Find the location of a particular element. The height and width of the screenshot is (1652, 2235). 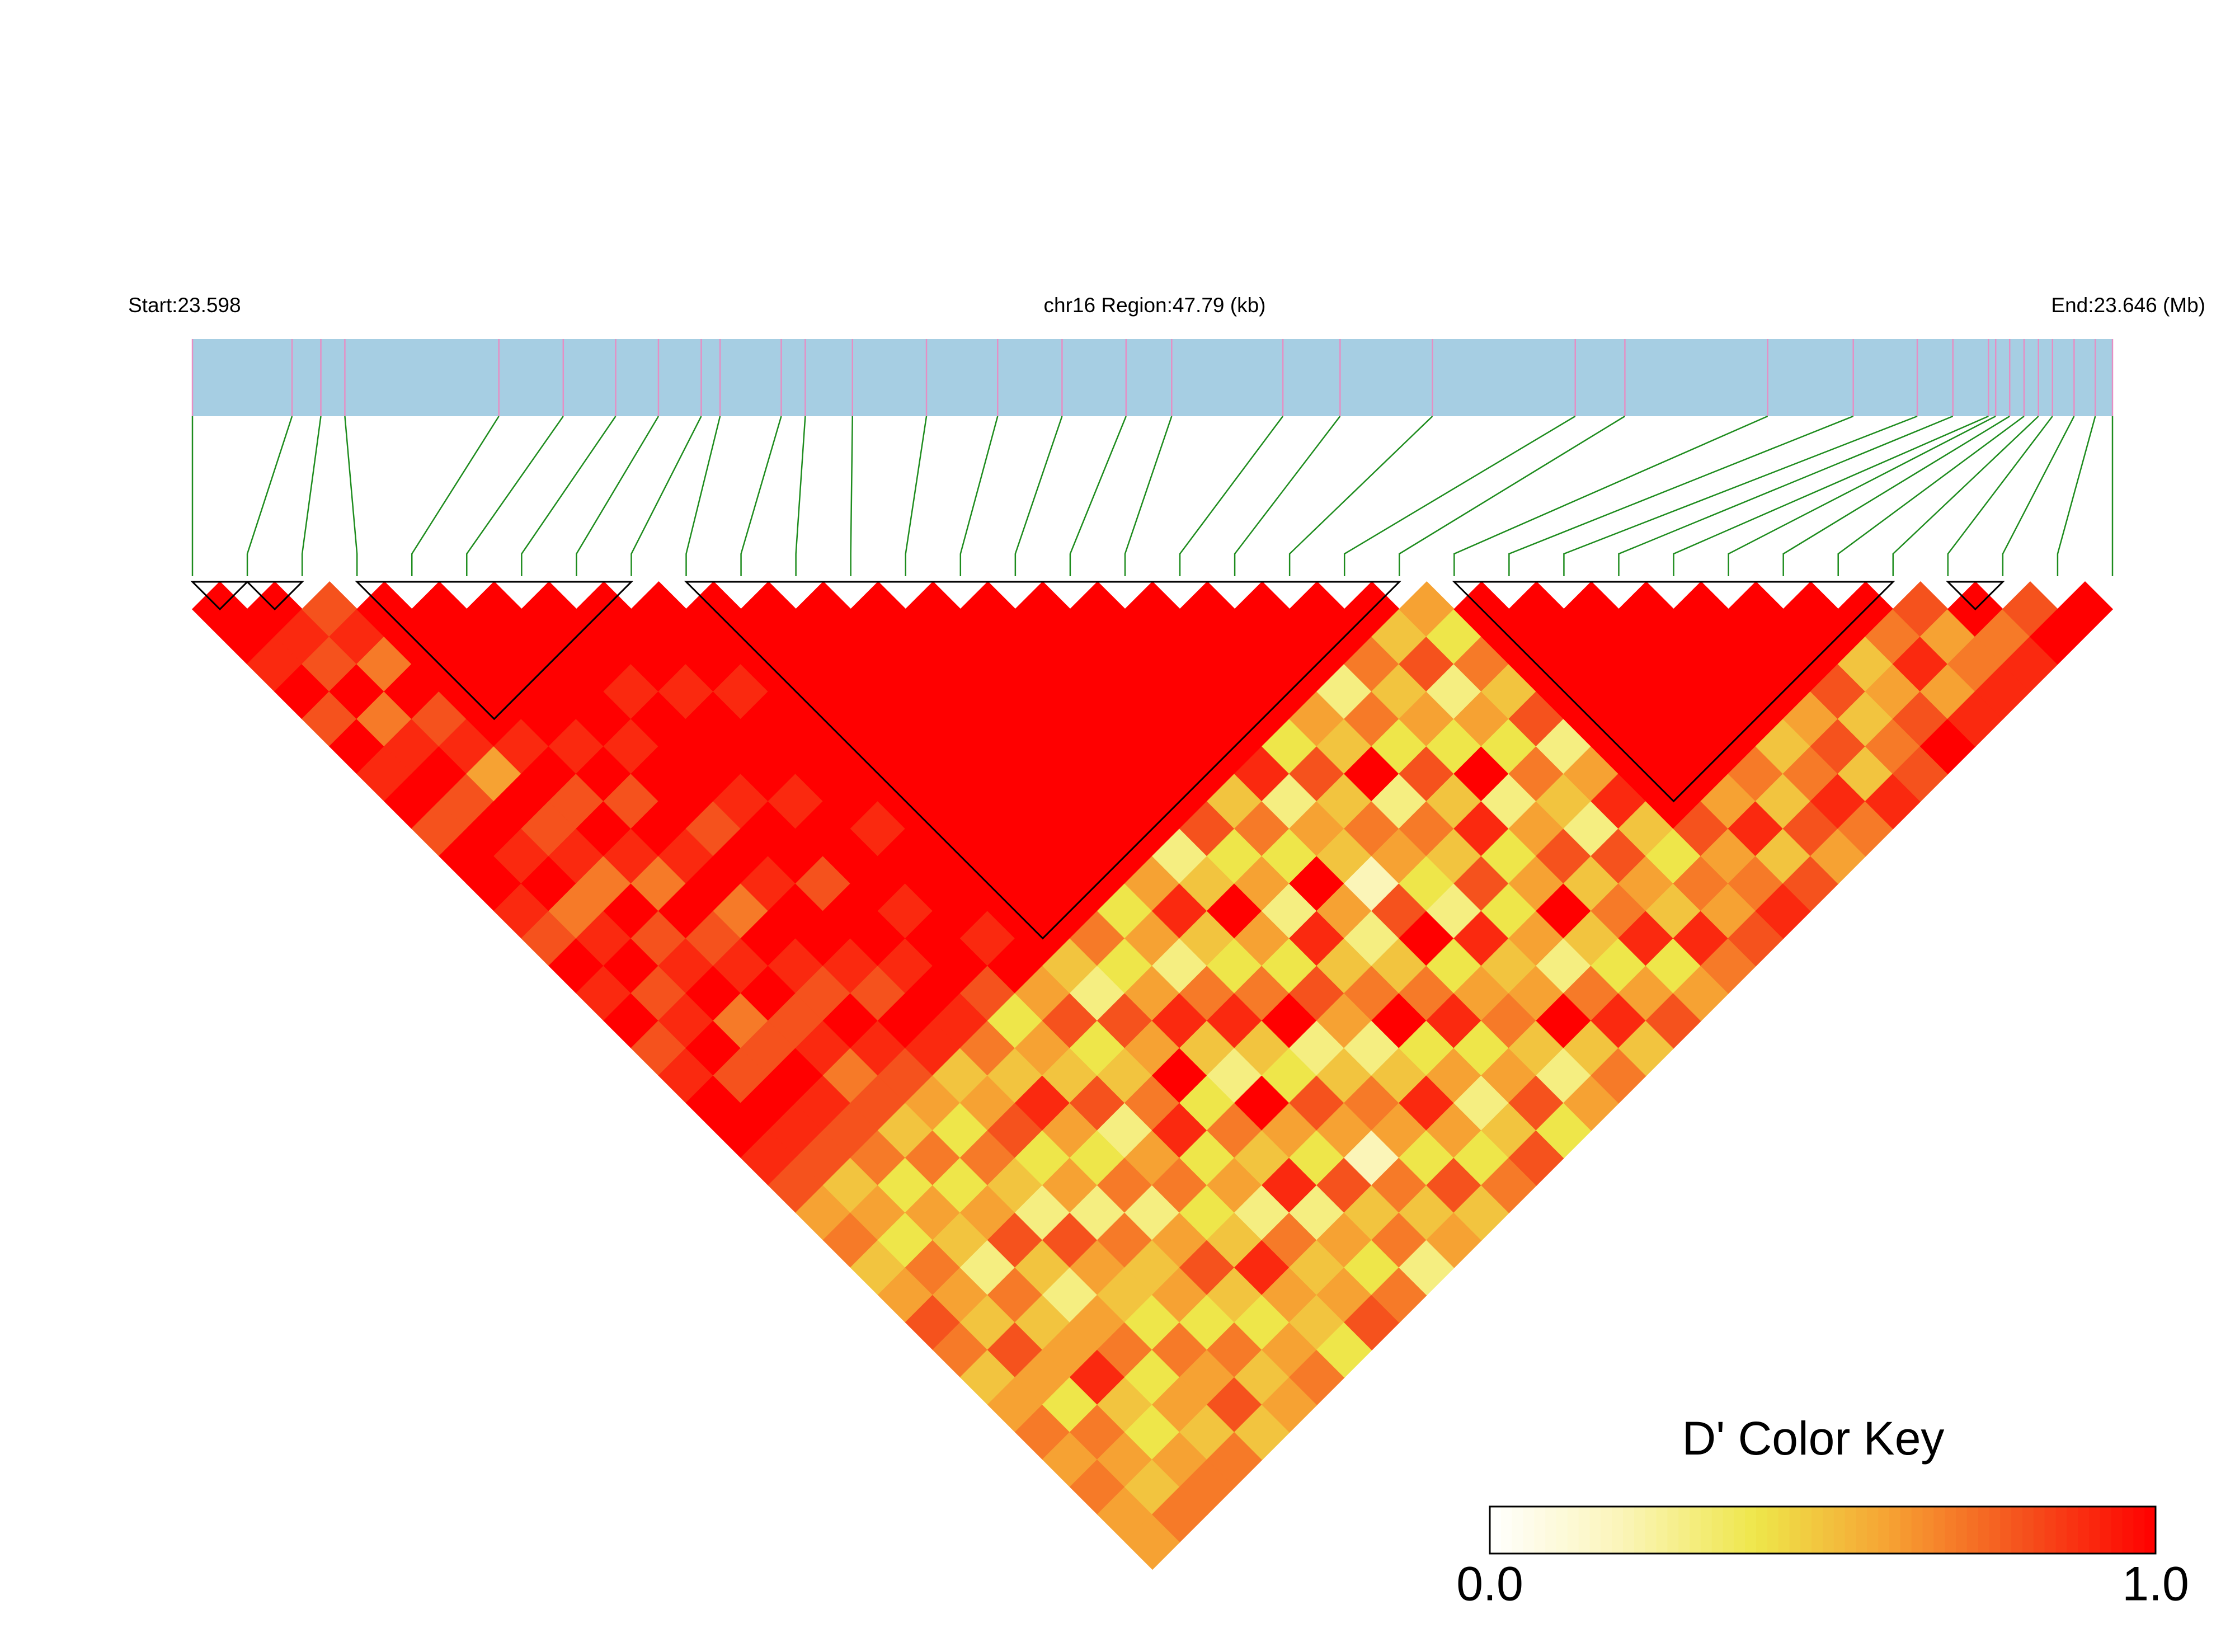

color-key-border is located at coordinates (1823, 1530).